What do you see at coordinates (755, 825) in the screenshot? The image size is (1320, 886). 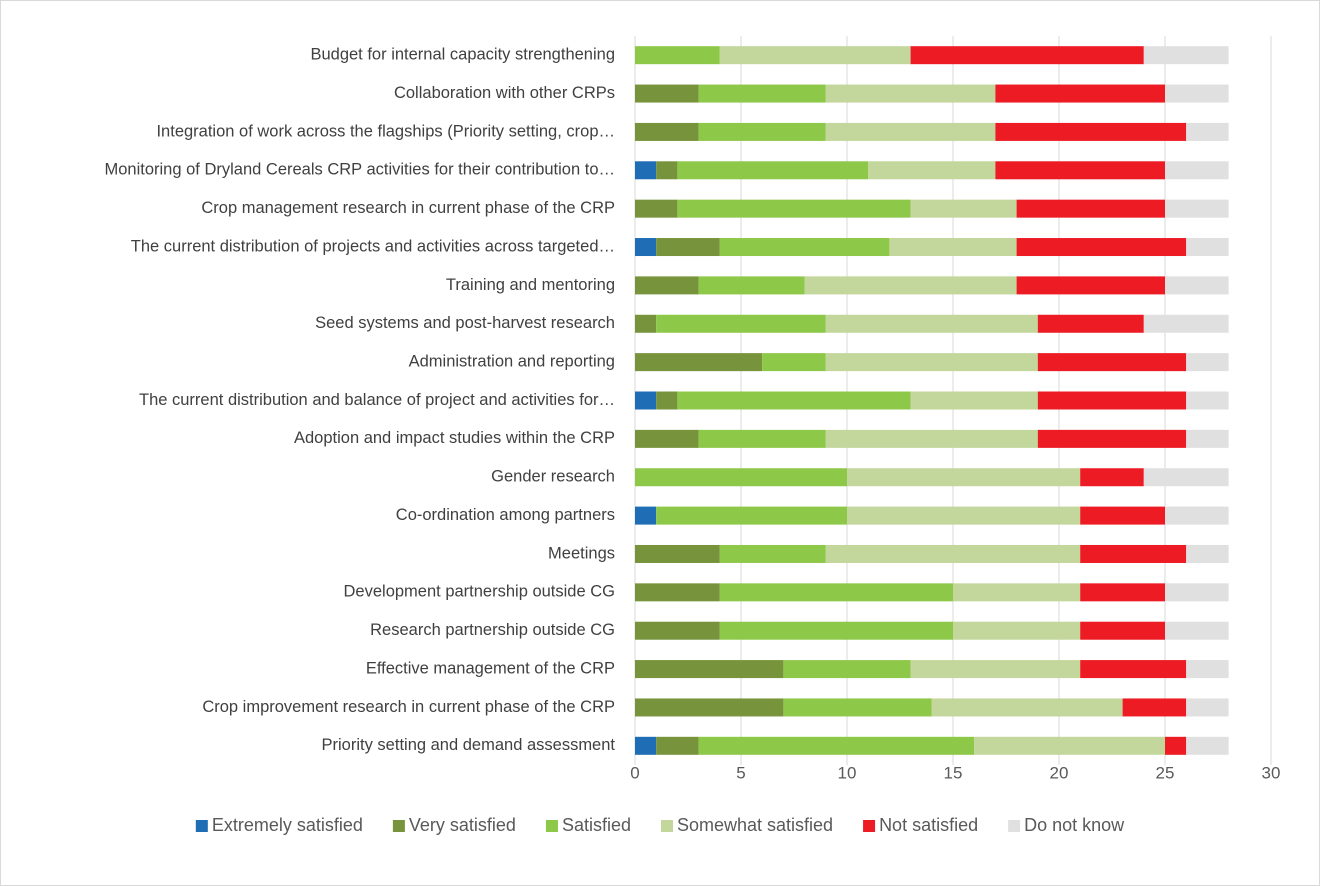 I see `legend-label: Somewhat satisfied` at bounding box center [755, 825].